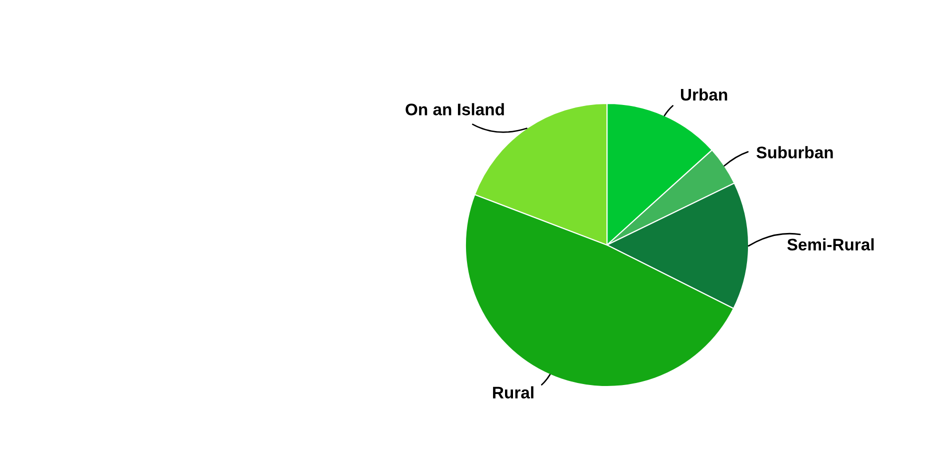 This screenshot has height=473, width=937. I want to click on slice-label: Suburban, so click(794, 152).